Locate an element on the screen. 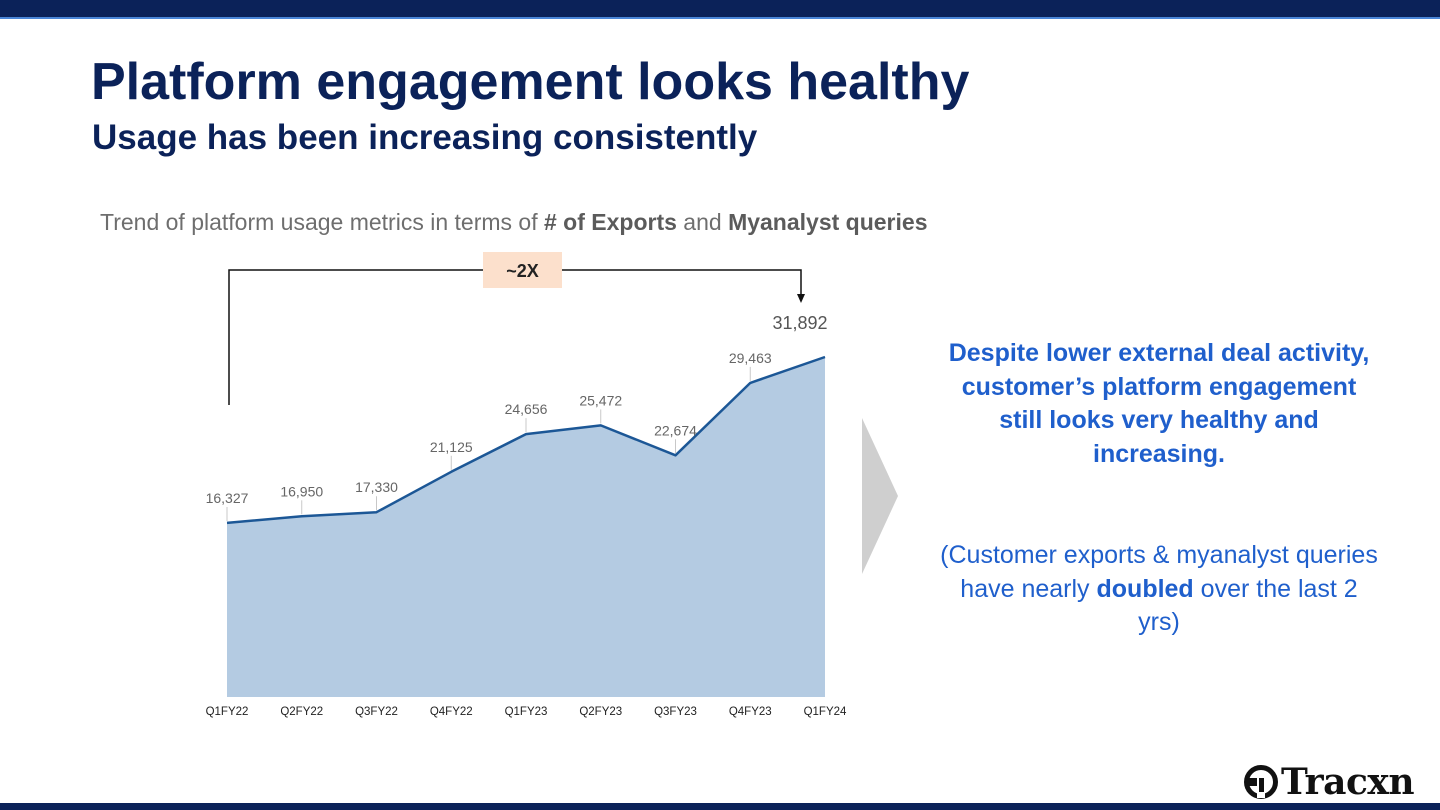 The height and width of the screenshot is (810, 1440). caption-middle: and is located at coordinates (702, 222).